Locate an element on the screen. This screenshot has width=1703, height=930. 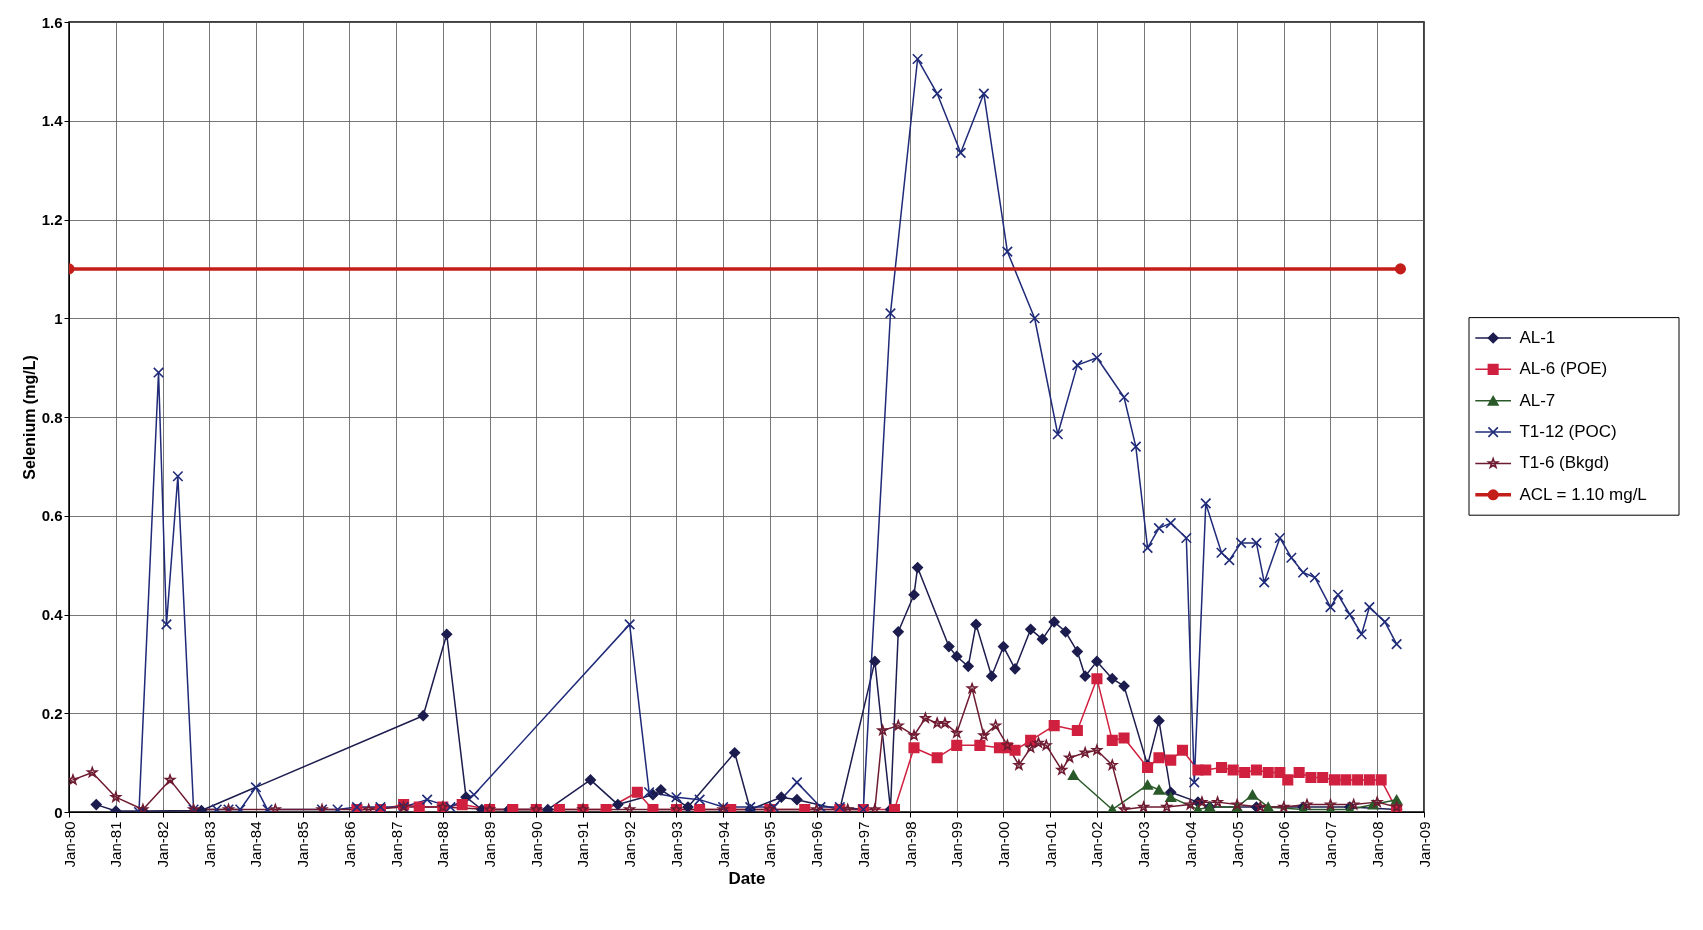
y-tick-label: 0.4 is located at coordinates (52, 614).